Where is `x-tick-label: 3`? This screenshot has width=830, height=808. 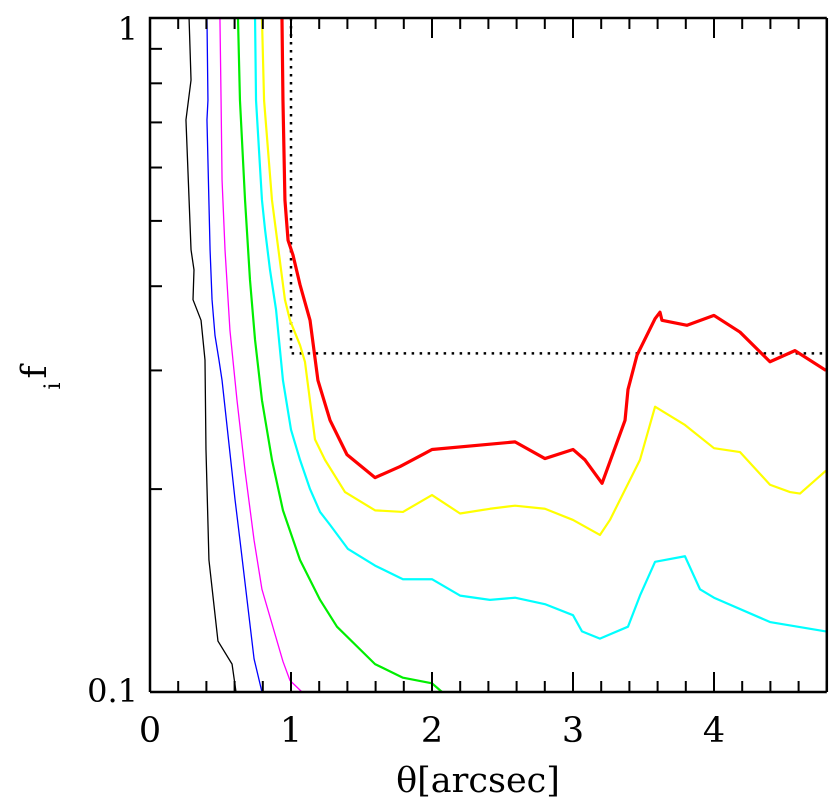
x-tick-label: 3 is located at coordinates (573, 731).